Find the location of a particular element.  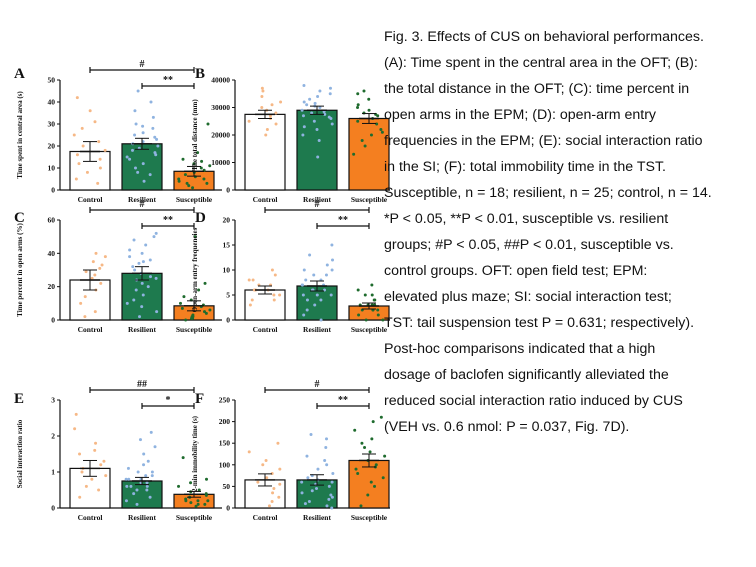

y-tick-label: 50 is located at coordinates (227, 486).